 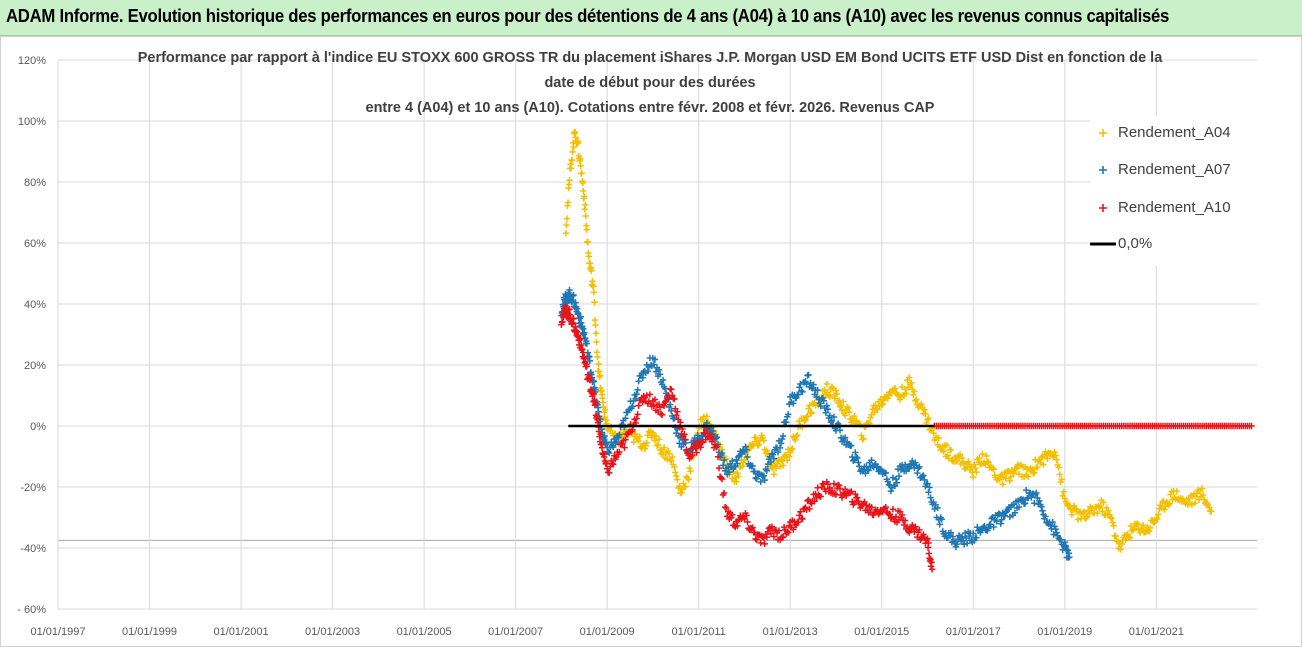 What do you see at coordinates (881, 632) in the screenshot?
I see `x-tick-label: 01/01/2015` at bounding box center [881, 632].